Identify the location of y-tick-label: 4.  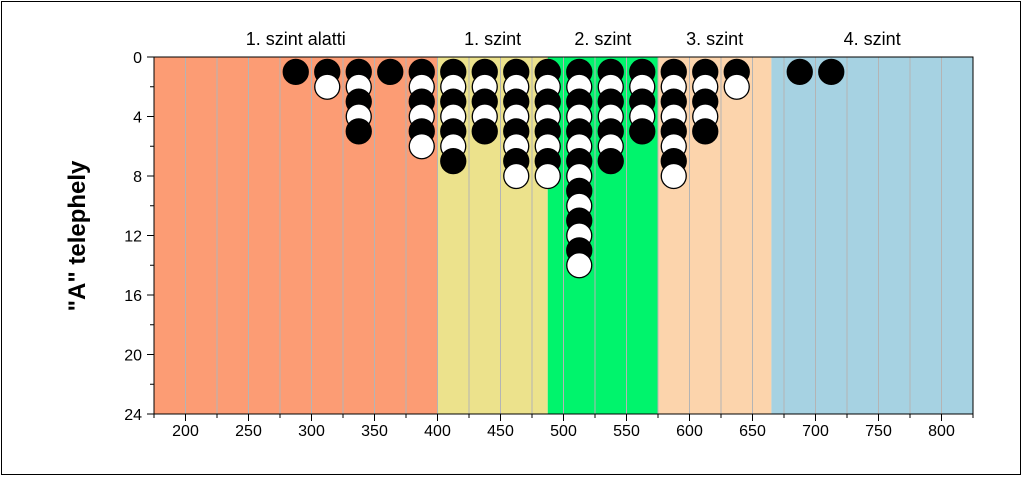
(137, 118).